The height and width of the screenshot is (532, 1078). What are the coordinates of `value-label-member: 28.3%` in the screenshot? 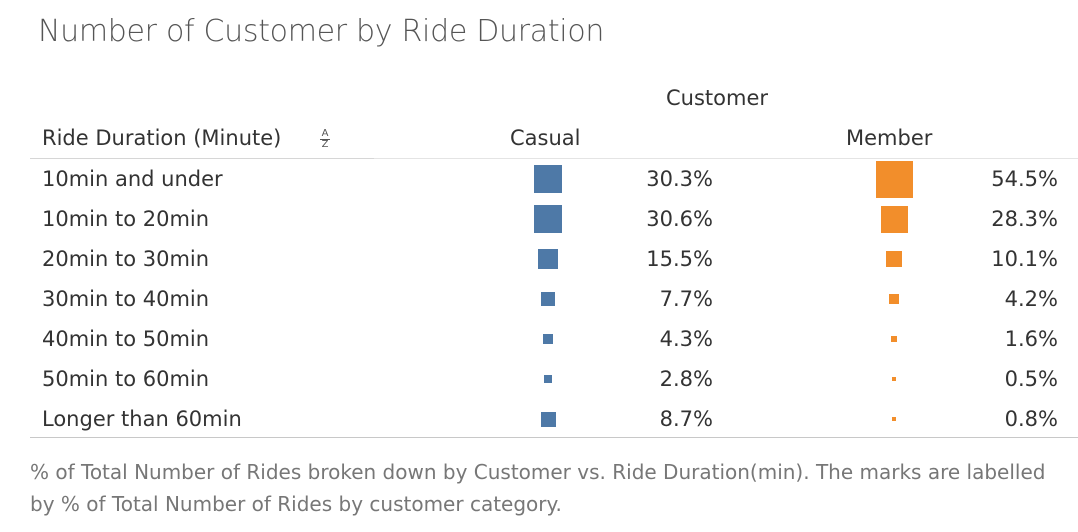 It's located at (1024, 219).